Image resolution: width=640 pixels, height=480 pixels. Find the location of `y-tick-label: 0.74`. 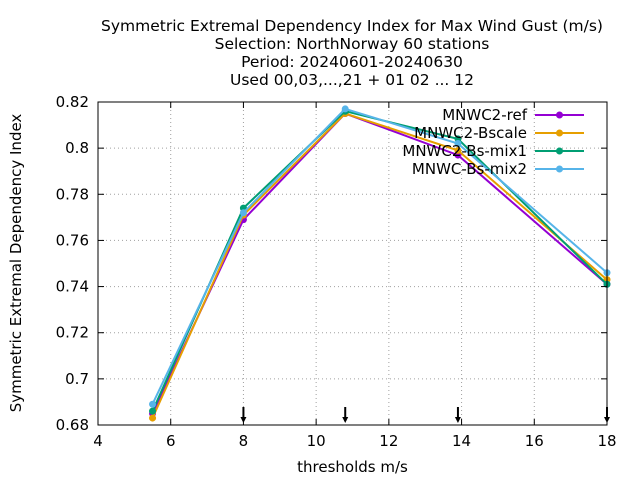

y-tick-label: 0.74 is located at coordinates (72, 287).